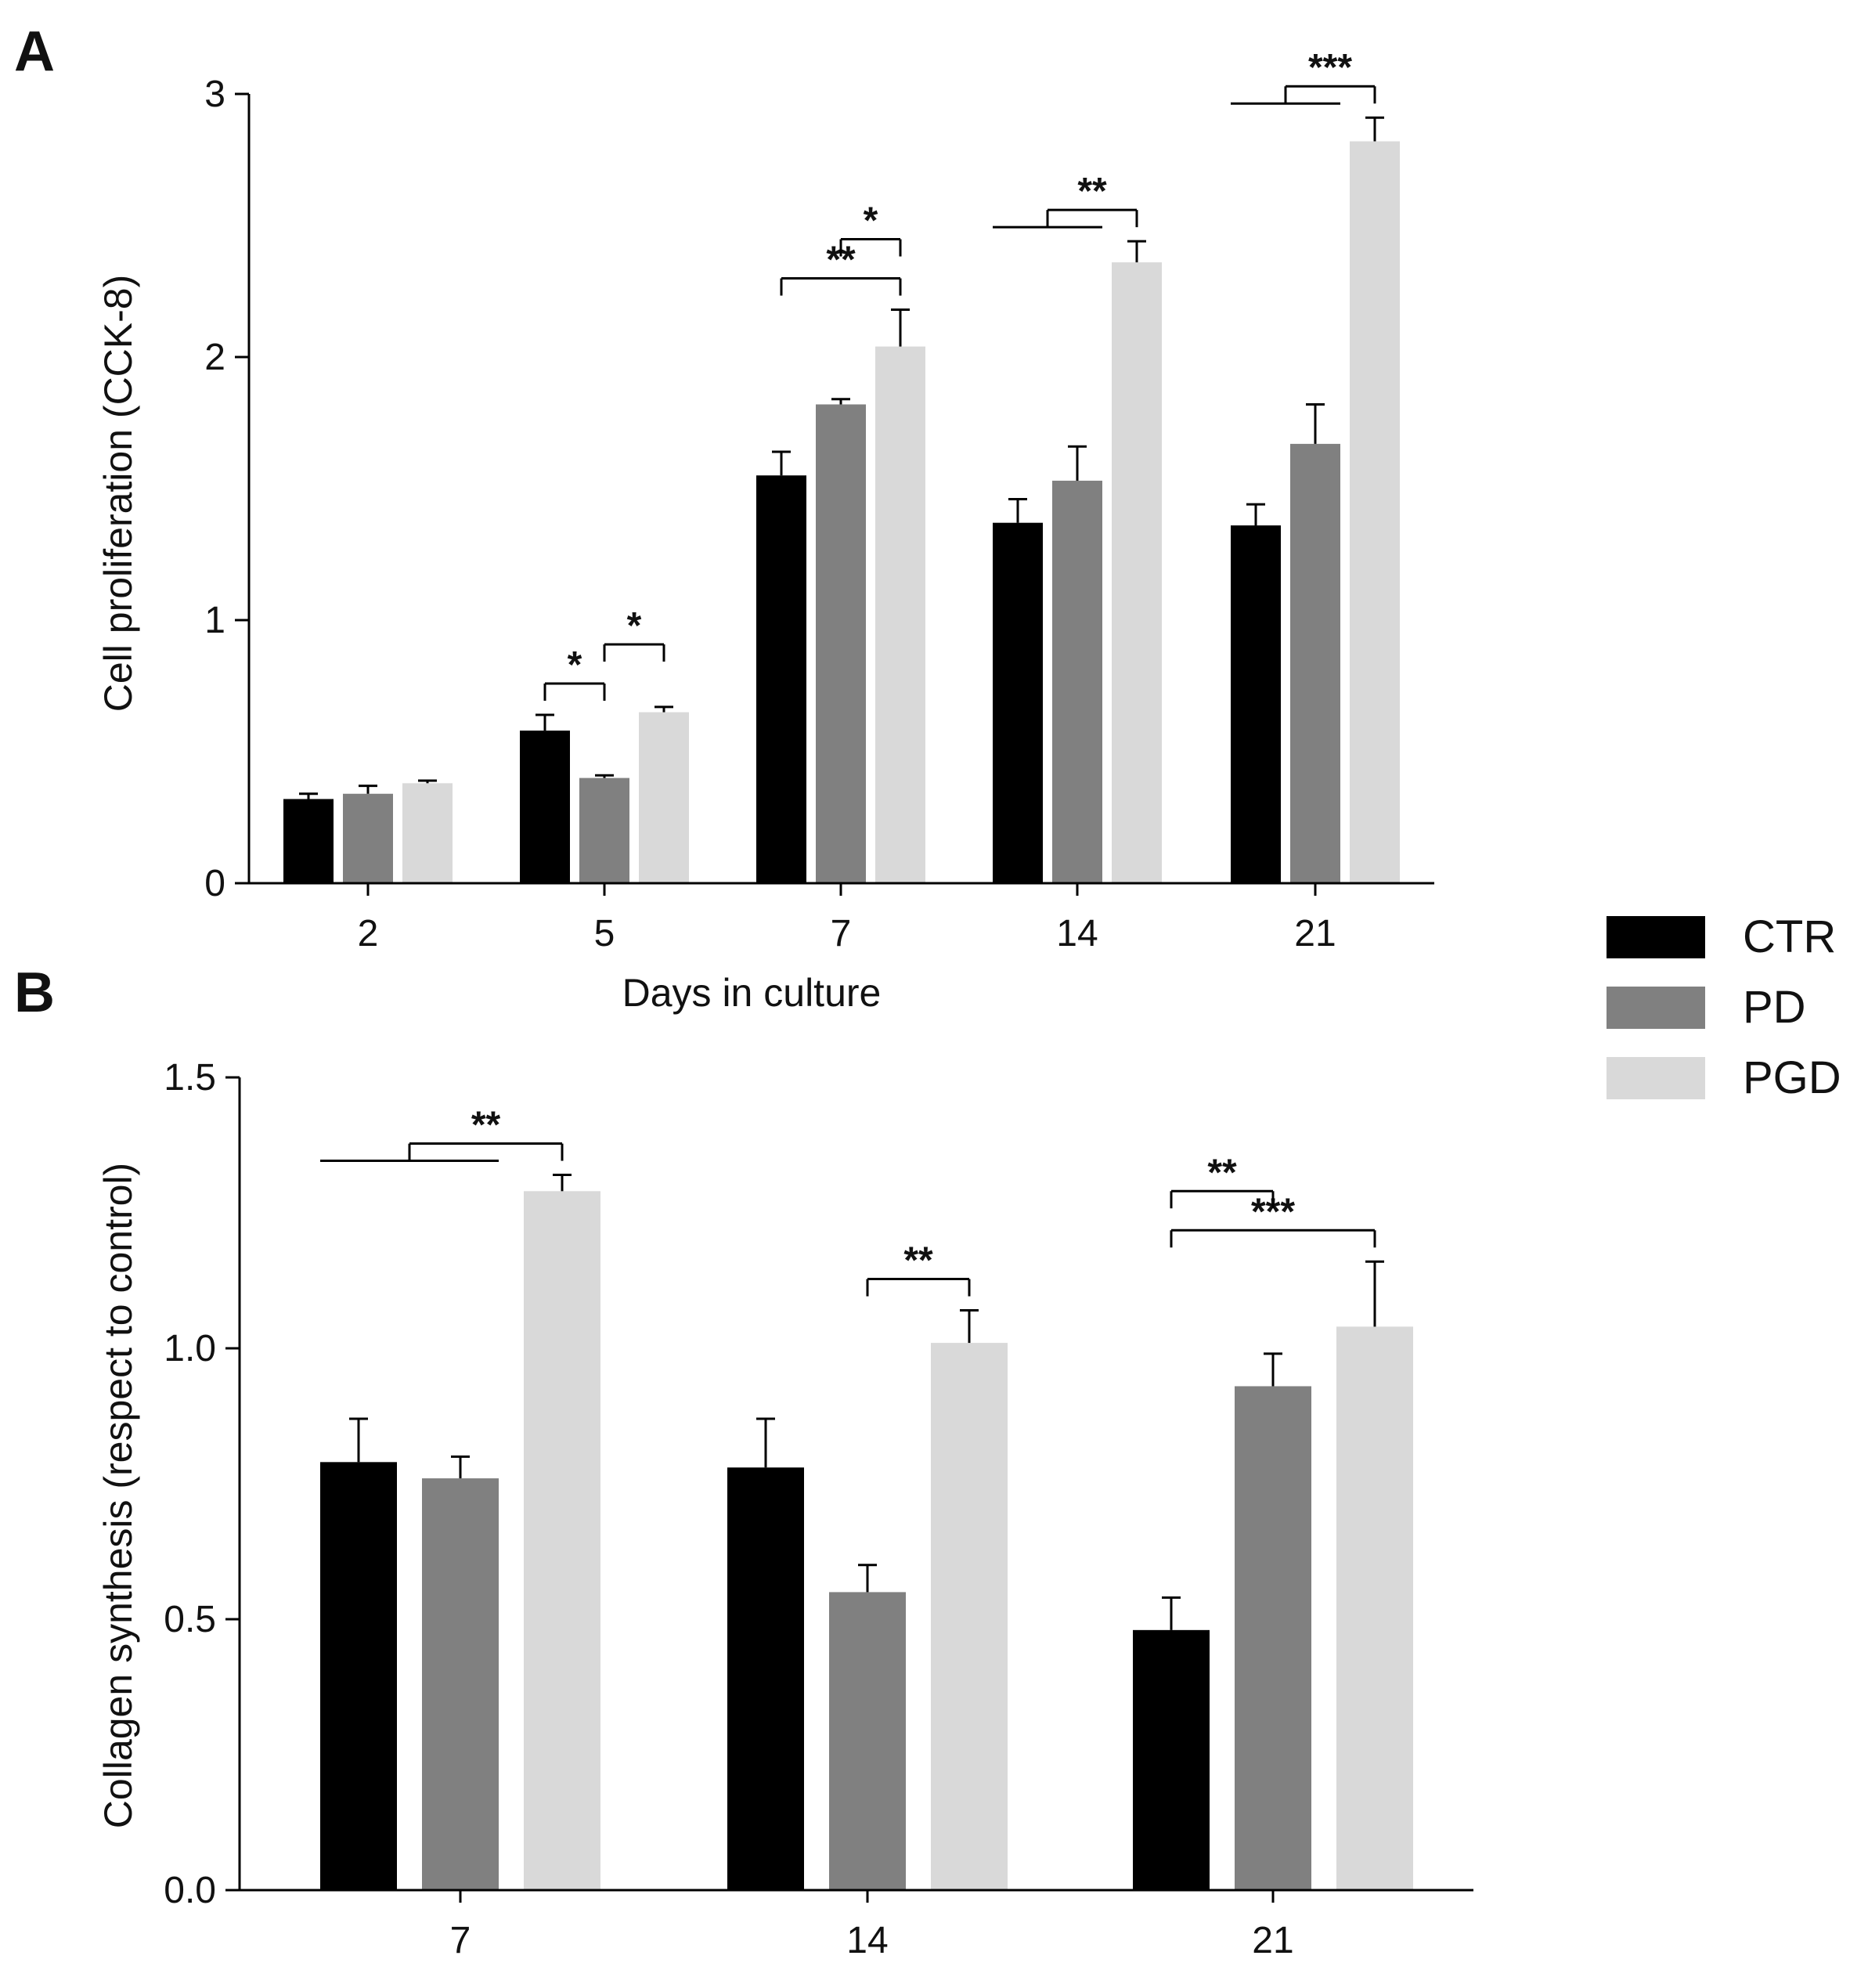  What do you see at coordinates (867, 1402) in the screenshot?
I see `panel-b-error-bars` at bounding box center [867, 1402].